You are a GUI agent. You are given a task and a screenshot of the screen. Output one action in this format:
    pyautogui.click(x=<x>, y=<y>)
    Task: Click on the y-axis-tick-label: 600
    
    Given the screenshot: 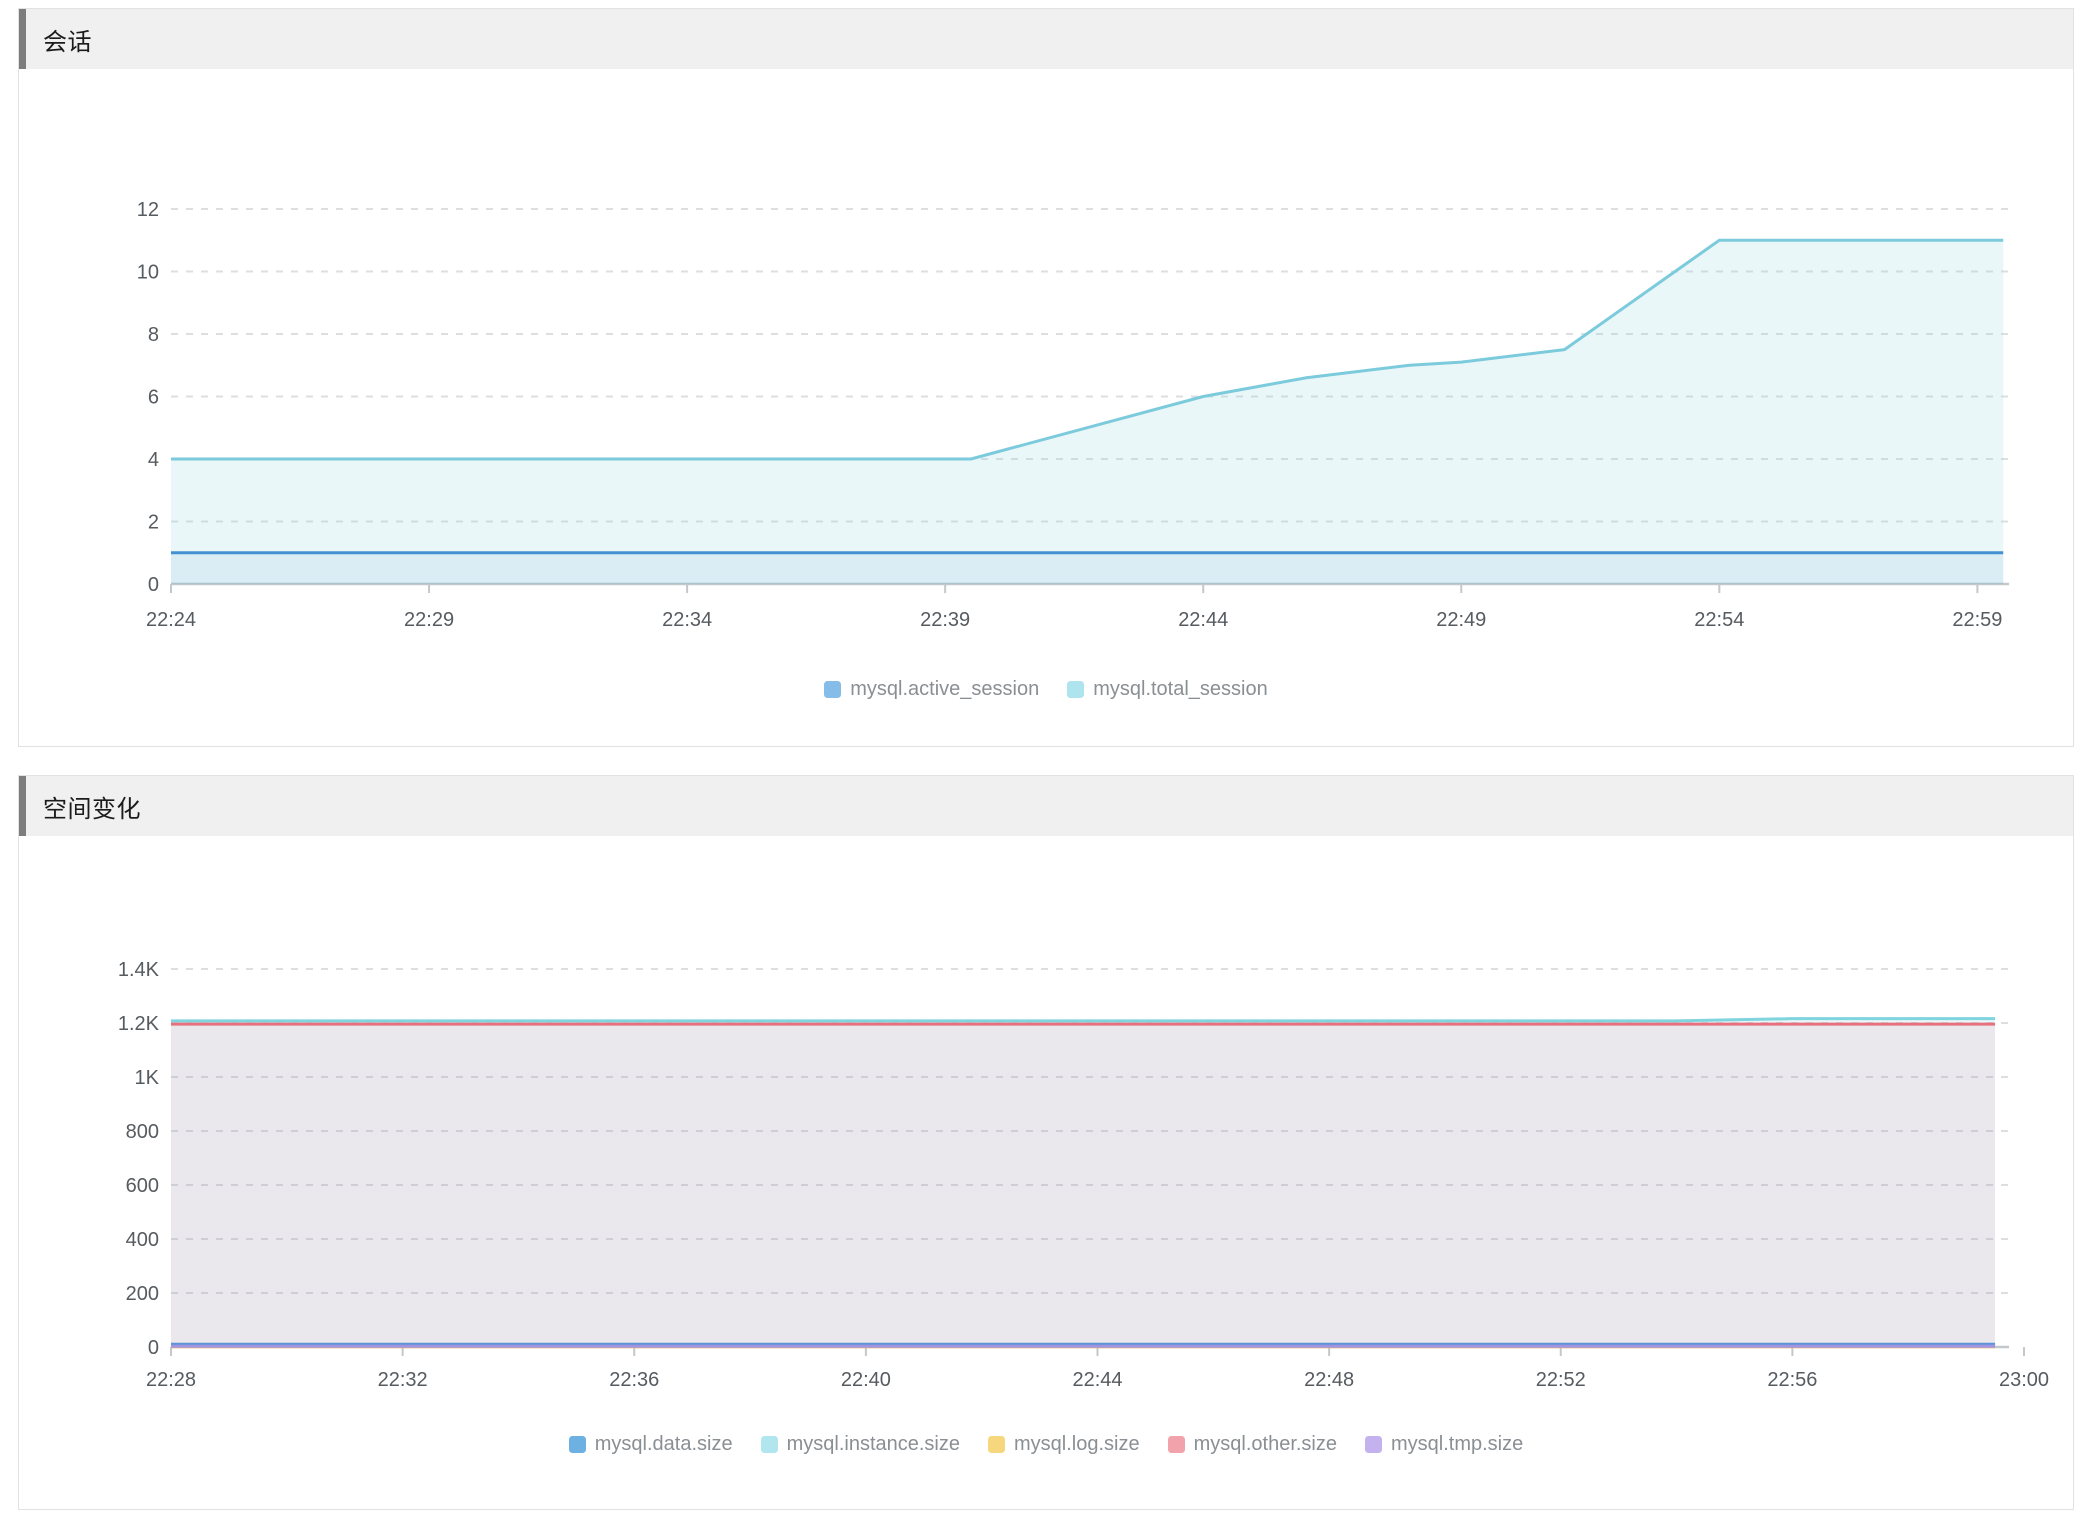 What is the action you would take?
    pyautogui.click(x=142, y=1186)
    